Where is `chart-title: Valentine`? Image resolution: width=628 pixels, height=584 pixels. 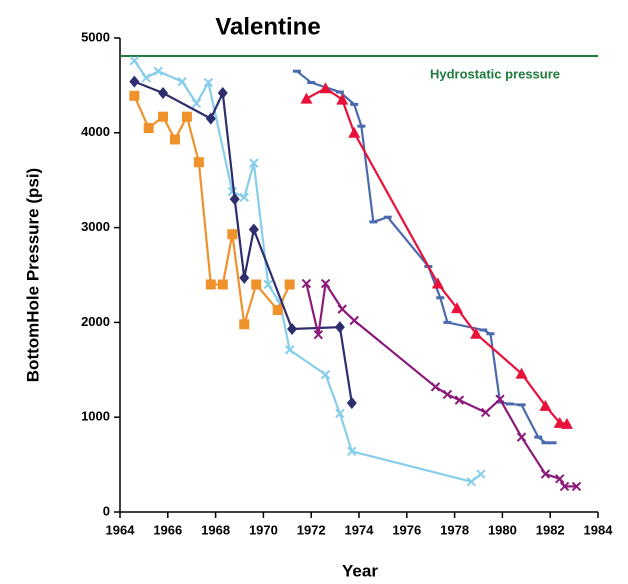 chart-title: Valentine is located at coordinates (267, 26).